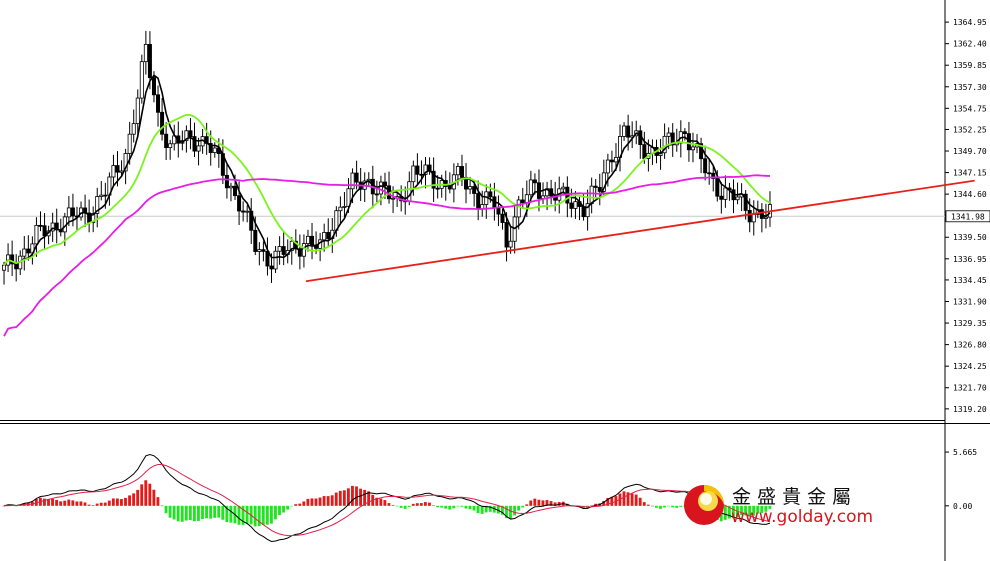 The width and height of the screenshot is (990, 561). I want to click on price-tick-label: 1362.40, so click(970, 44).